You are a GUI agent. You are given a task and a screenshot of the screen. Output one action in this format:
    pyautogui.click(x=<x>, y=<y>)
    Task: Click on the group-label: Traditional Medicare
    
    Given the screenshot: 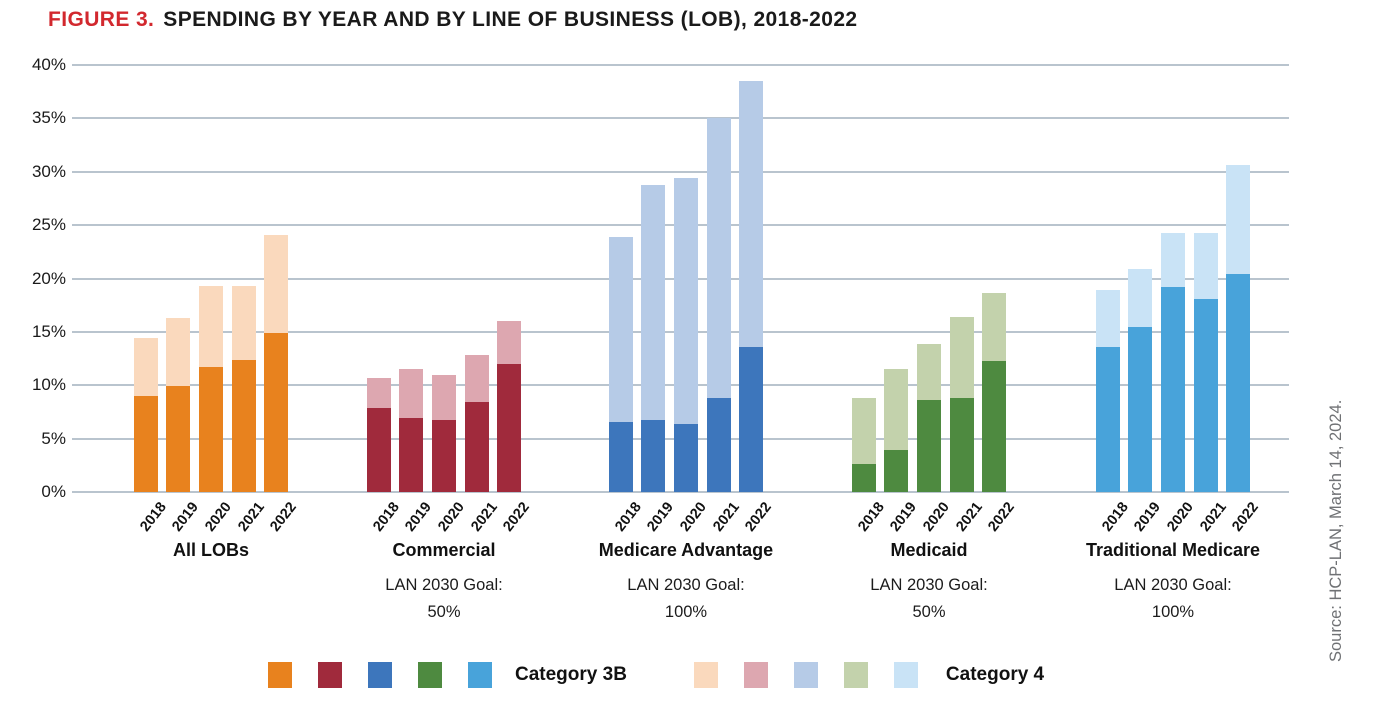 What is the action you would take?
    pyautogui.click(x=1173, y=550)
    